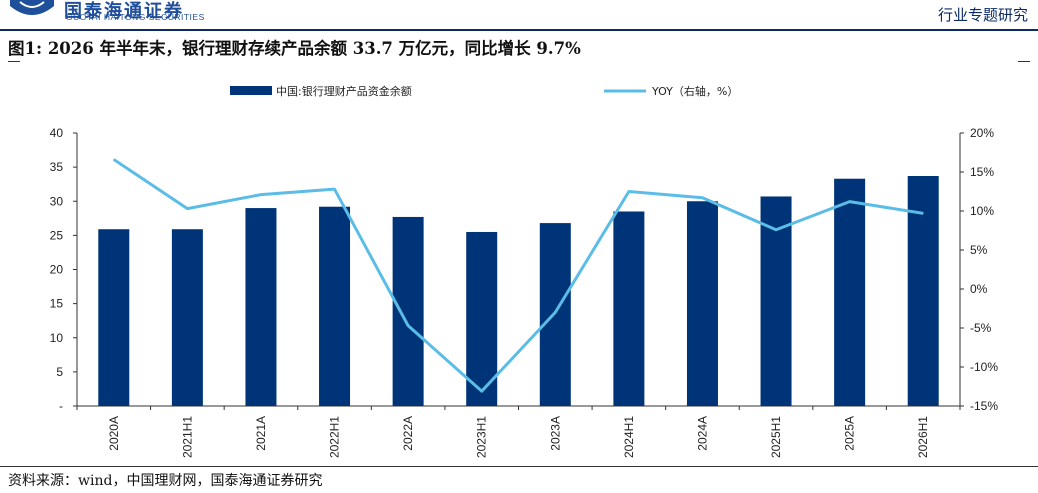 The image size is (1038, 493). Describe the element at coordinates (482, 318) in the screenshot. I see `bar-2023H1` at that location.